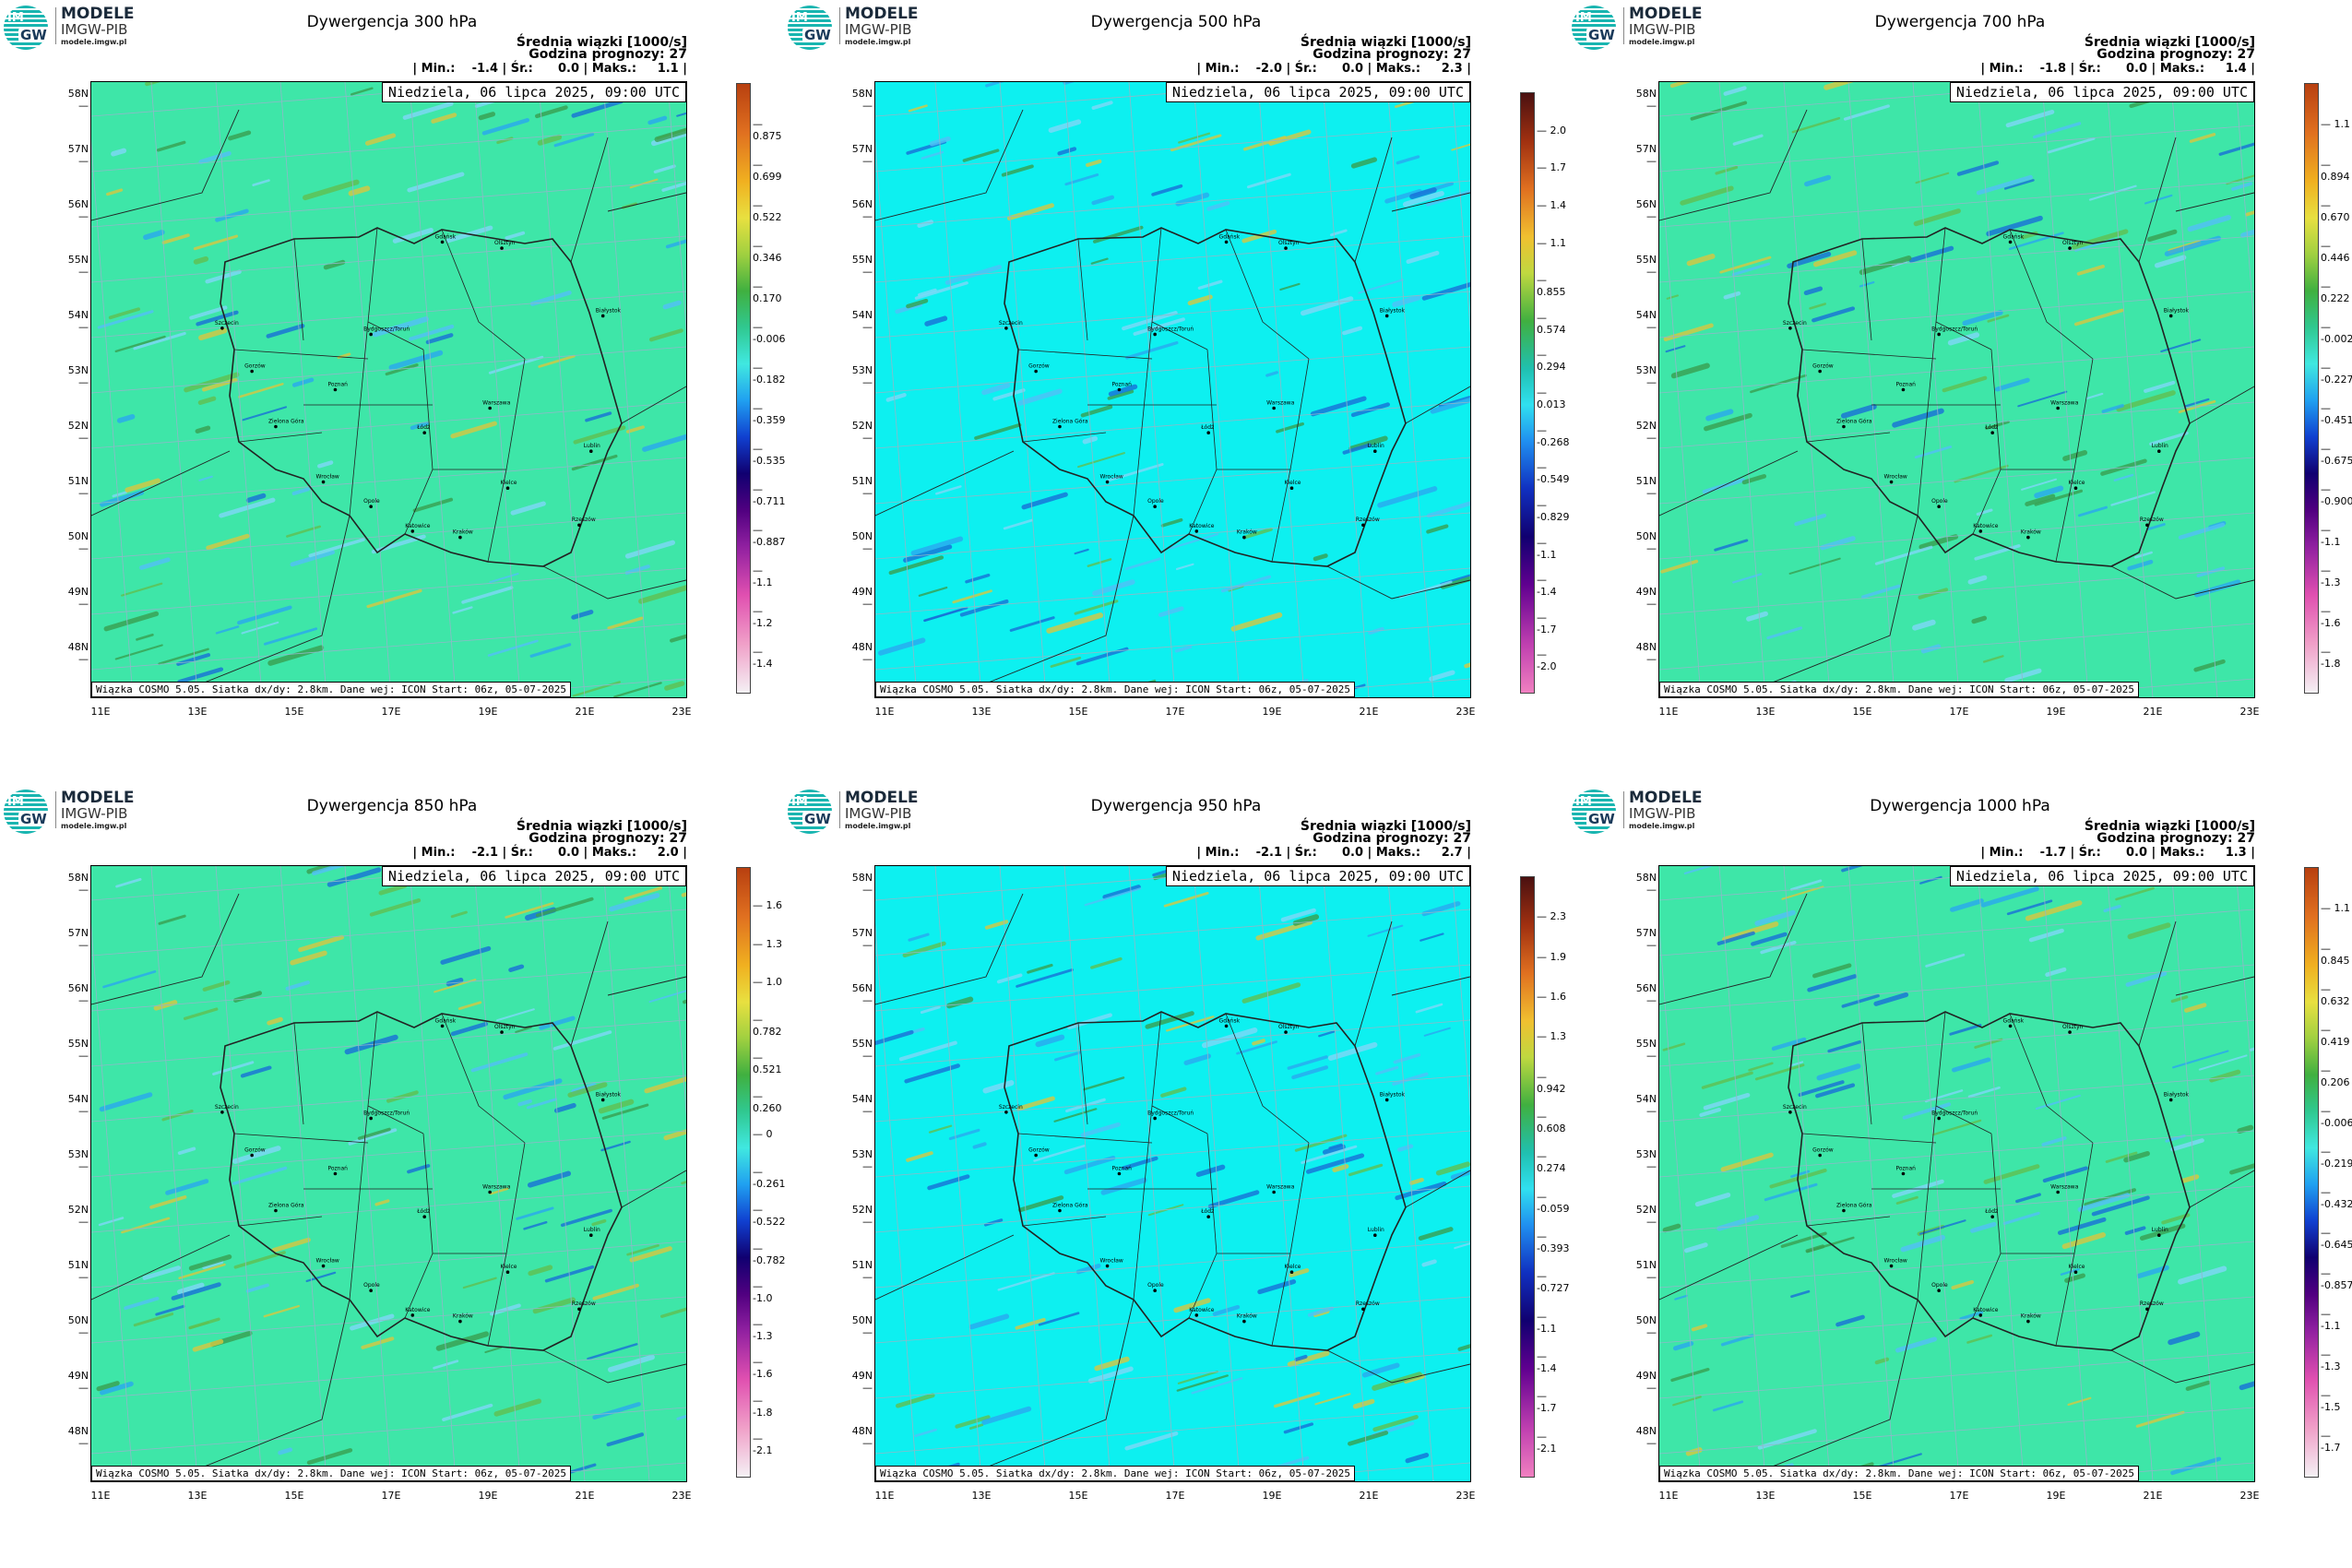  Describe the element at coordinates (15, 18) in the screenshot. I see `logo-im-text: IM` at that location.